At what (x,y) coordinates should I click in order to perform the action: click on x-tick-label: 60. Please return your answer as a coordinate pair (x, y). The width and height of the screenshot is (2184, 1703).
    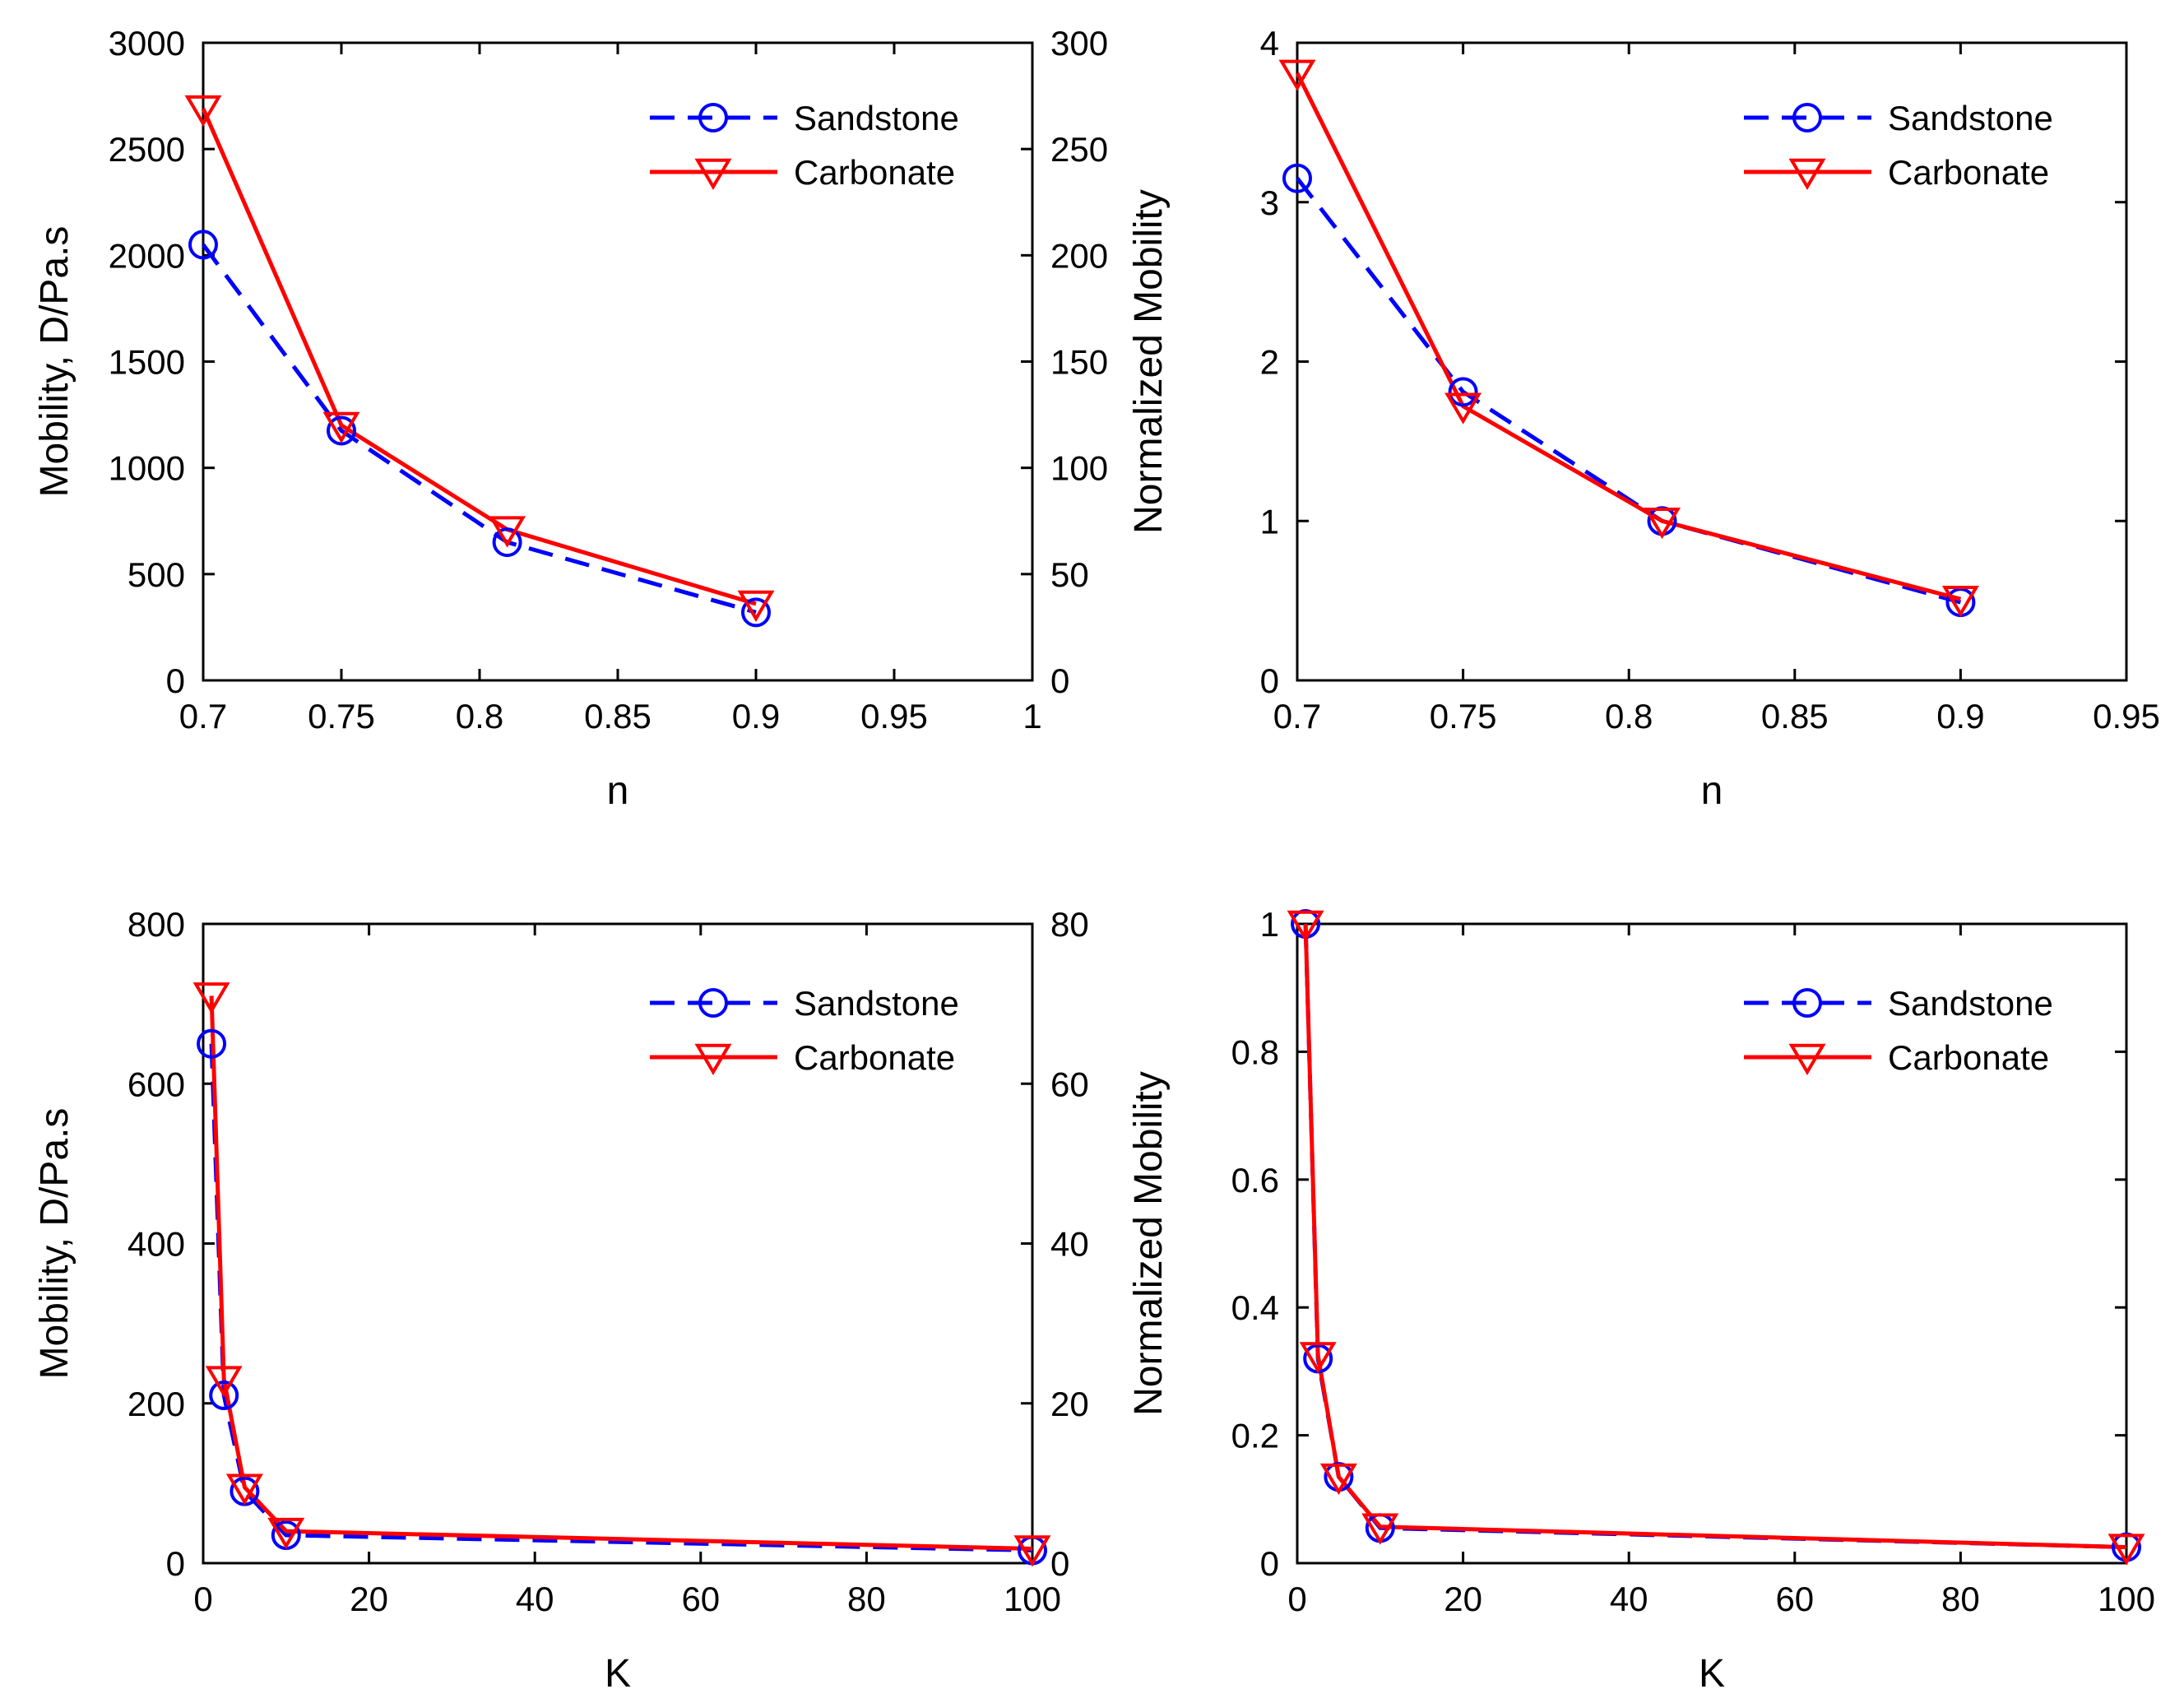
    Looking at the image, I should click on (1794, 1599).